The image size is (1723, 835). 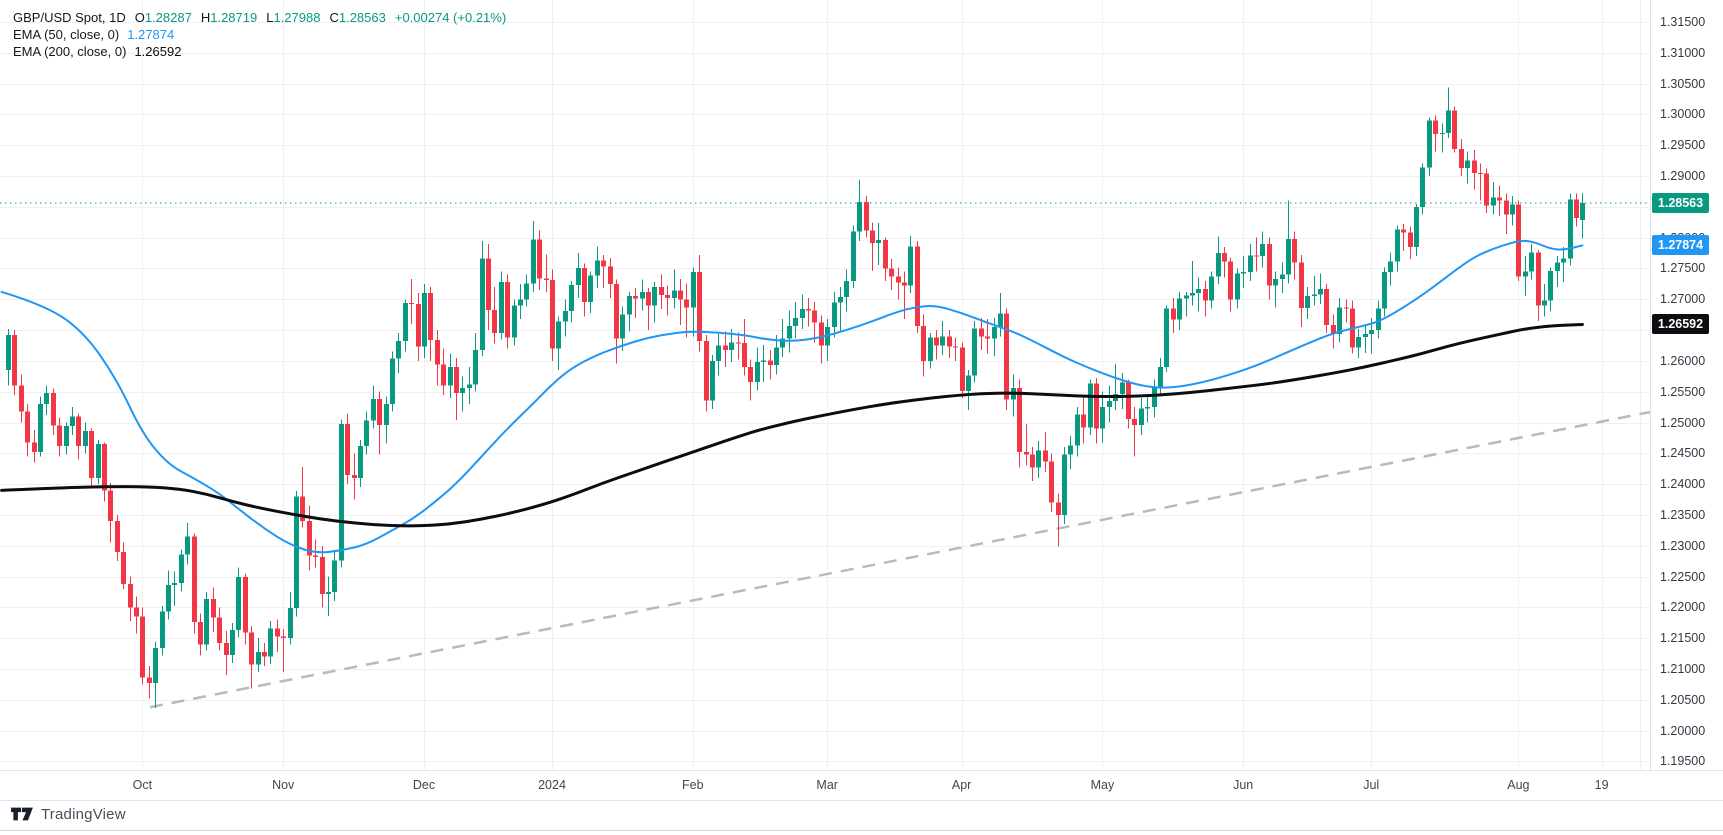 What do you see at coordinates (1683, 514) in the screenshot?
I see `price-tick-label: 1.23500` at bounding box center [1683, 514].